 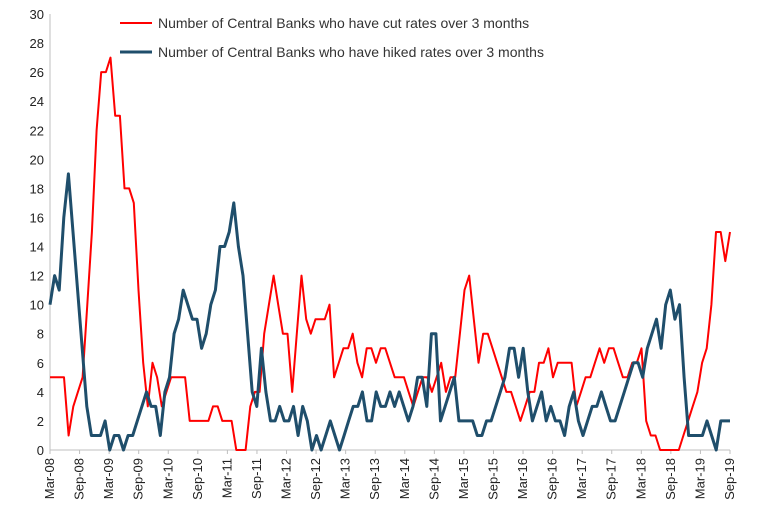 What do you see at coordinates (138, 479) in the screenshot?
I see `x-tick-label: Sep-09` at bounding box center [138, 479].